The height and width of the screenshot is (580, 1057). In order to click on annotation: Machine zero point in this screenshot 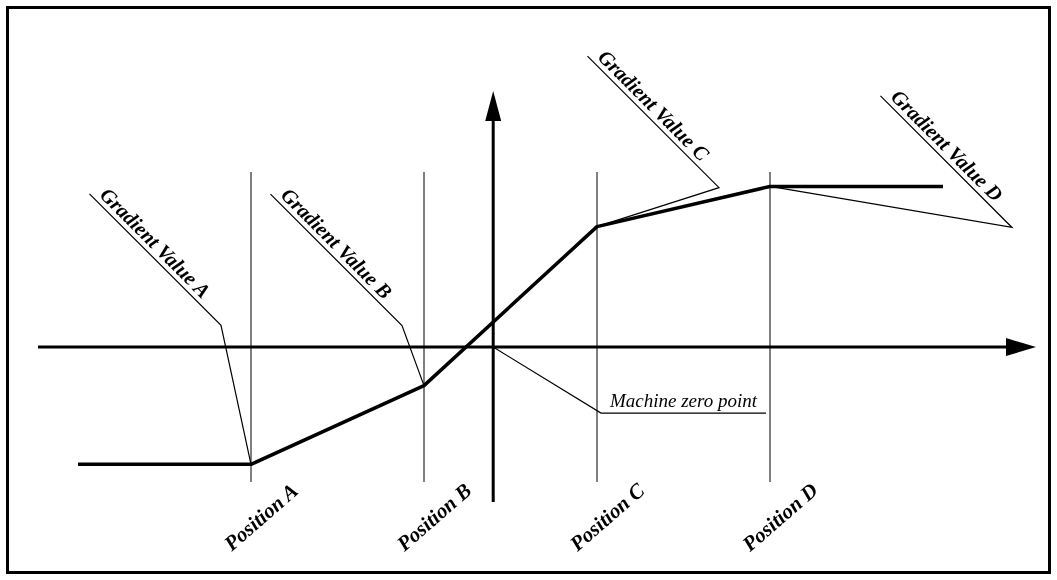, I will do `click(683, 401)`.